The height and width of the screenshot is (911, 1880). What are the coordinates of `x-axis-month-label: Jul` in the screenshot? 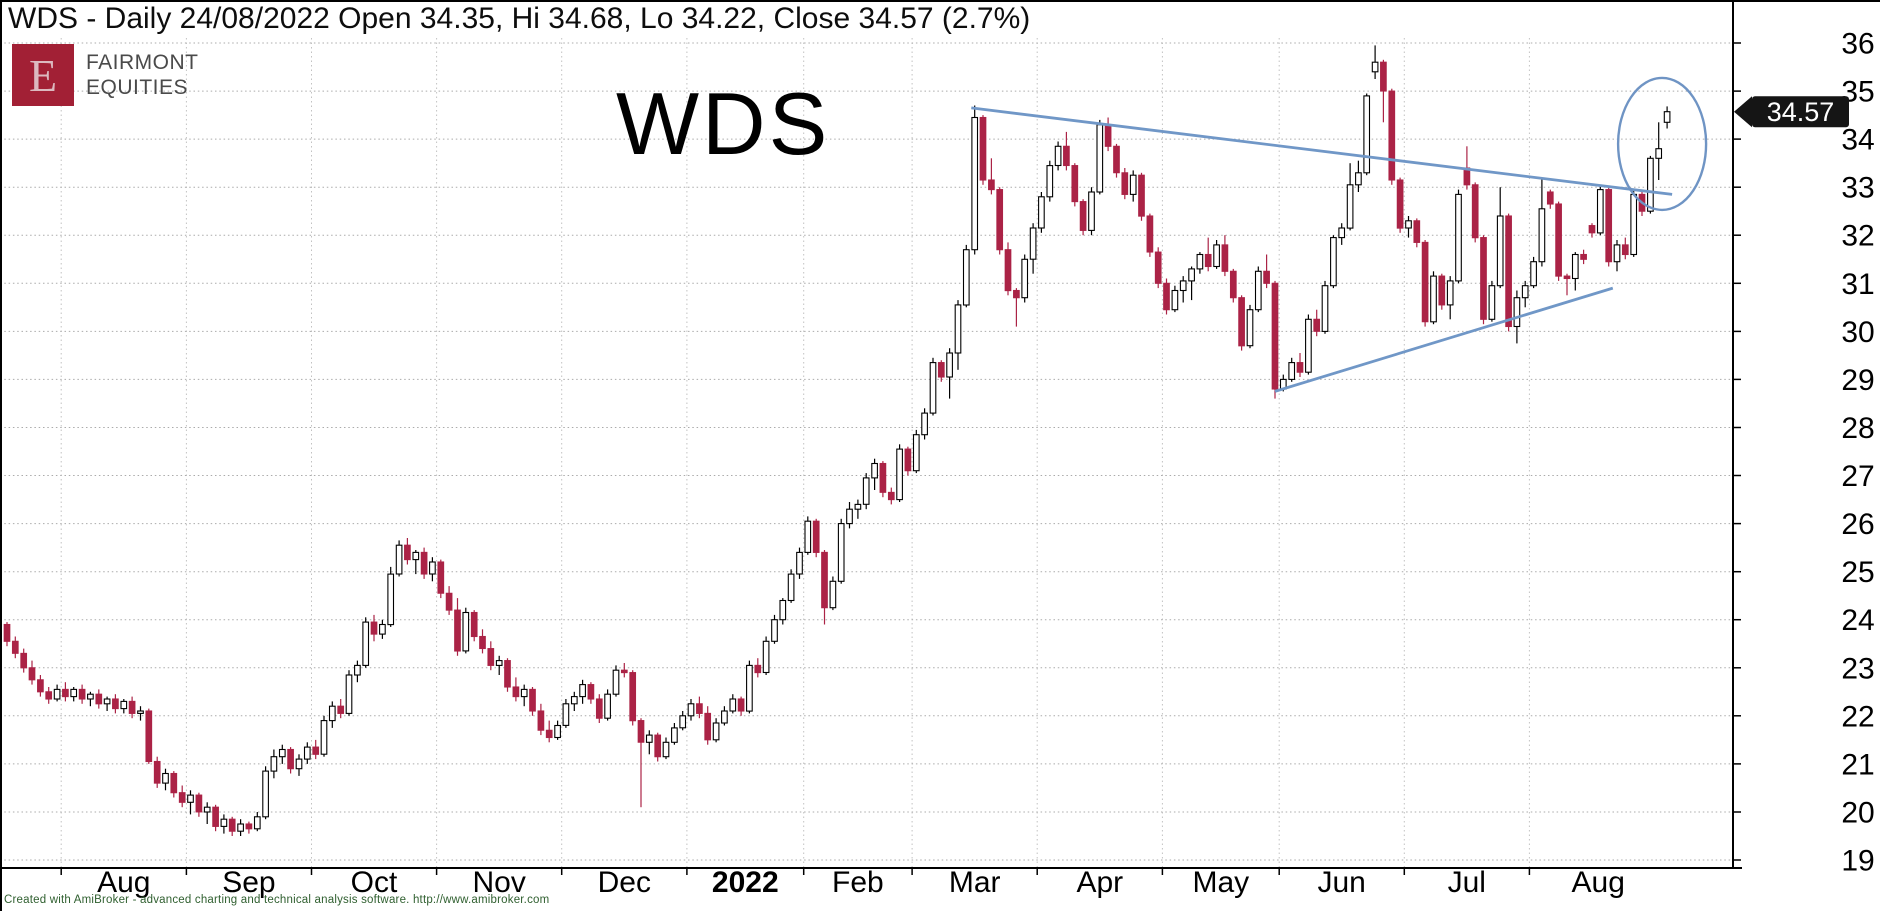 It's located at (1467, 882).